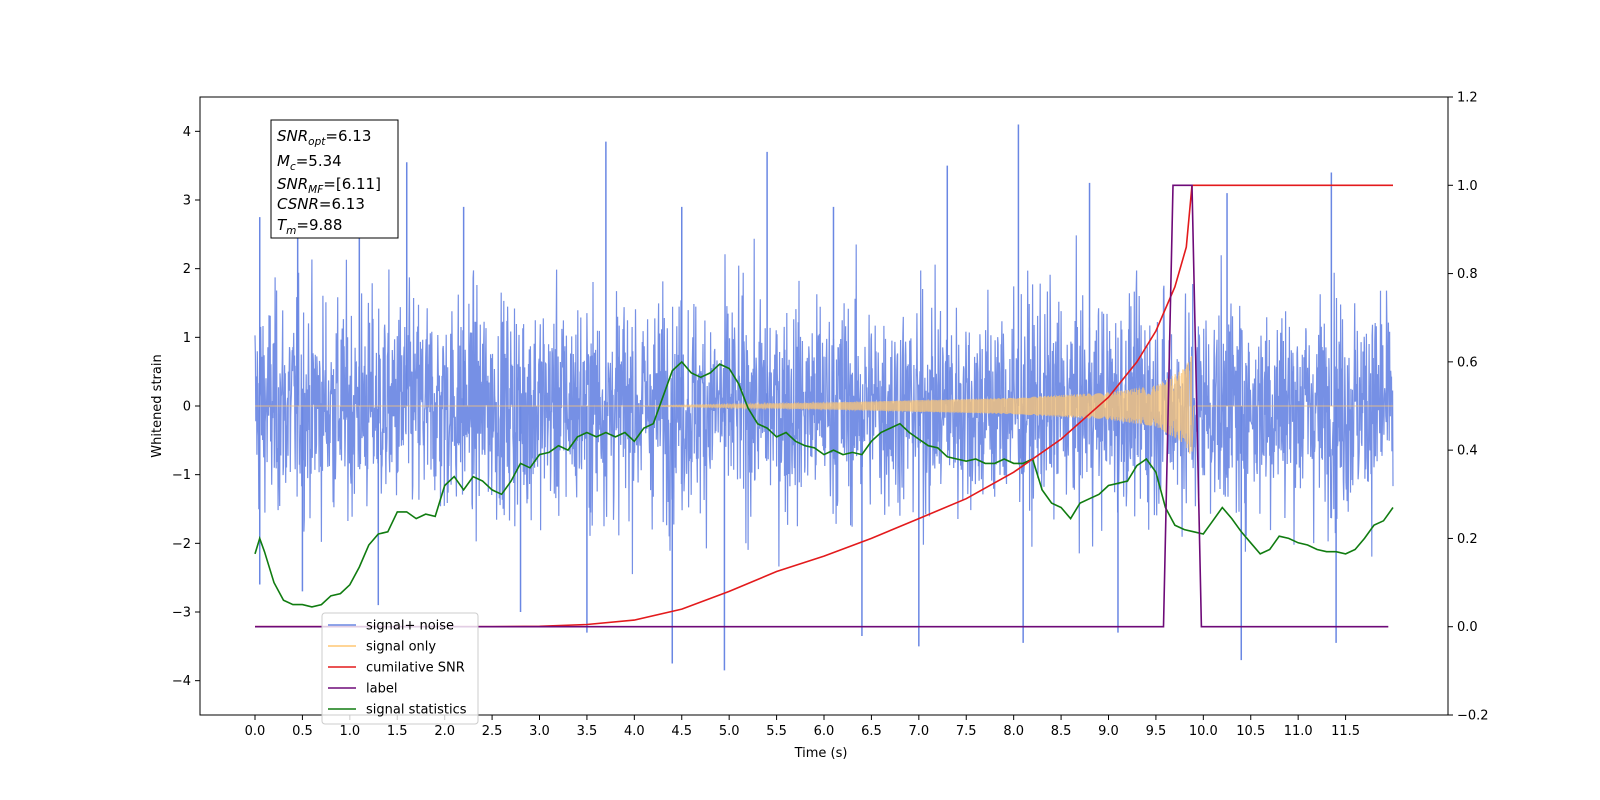  I want to click on x-tick-label: 9.0, so click(1108, 731).